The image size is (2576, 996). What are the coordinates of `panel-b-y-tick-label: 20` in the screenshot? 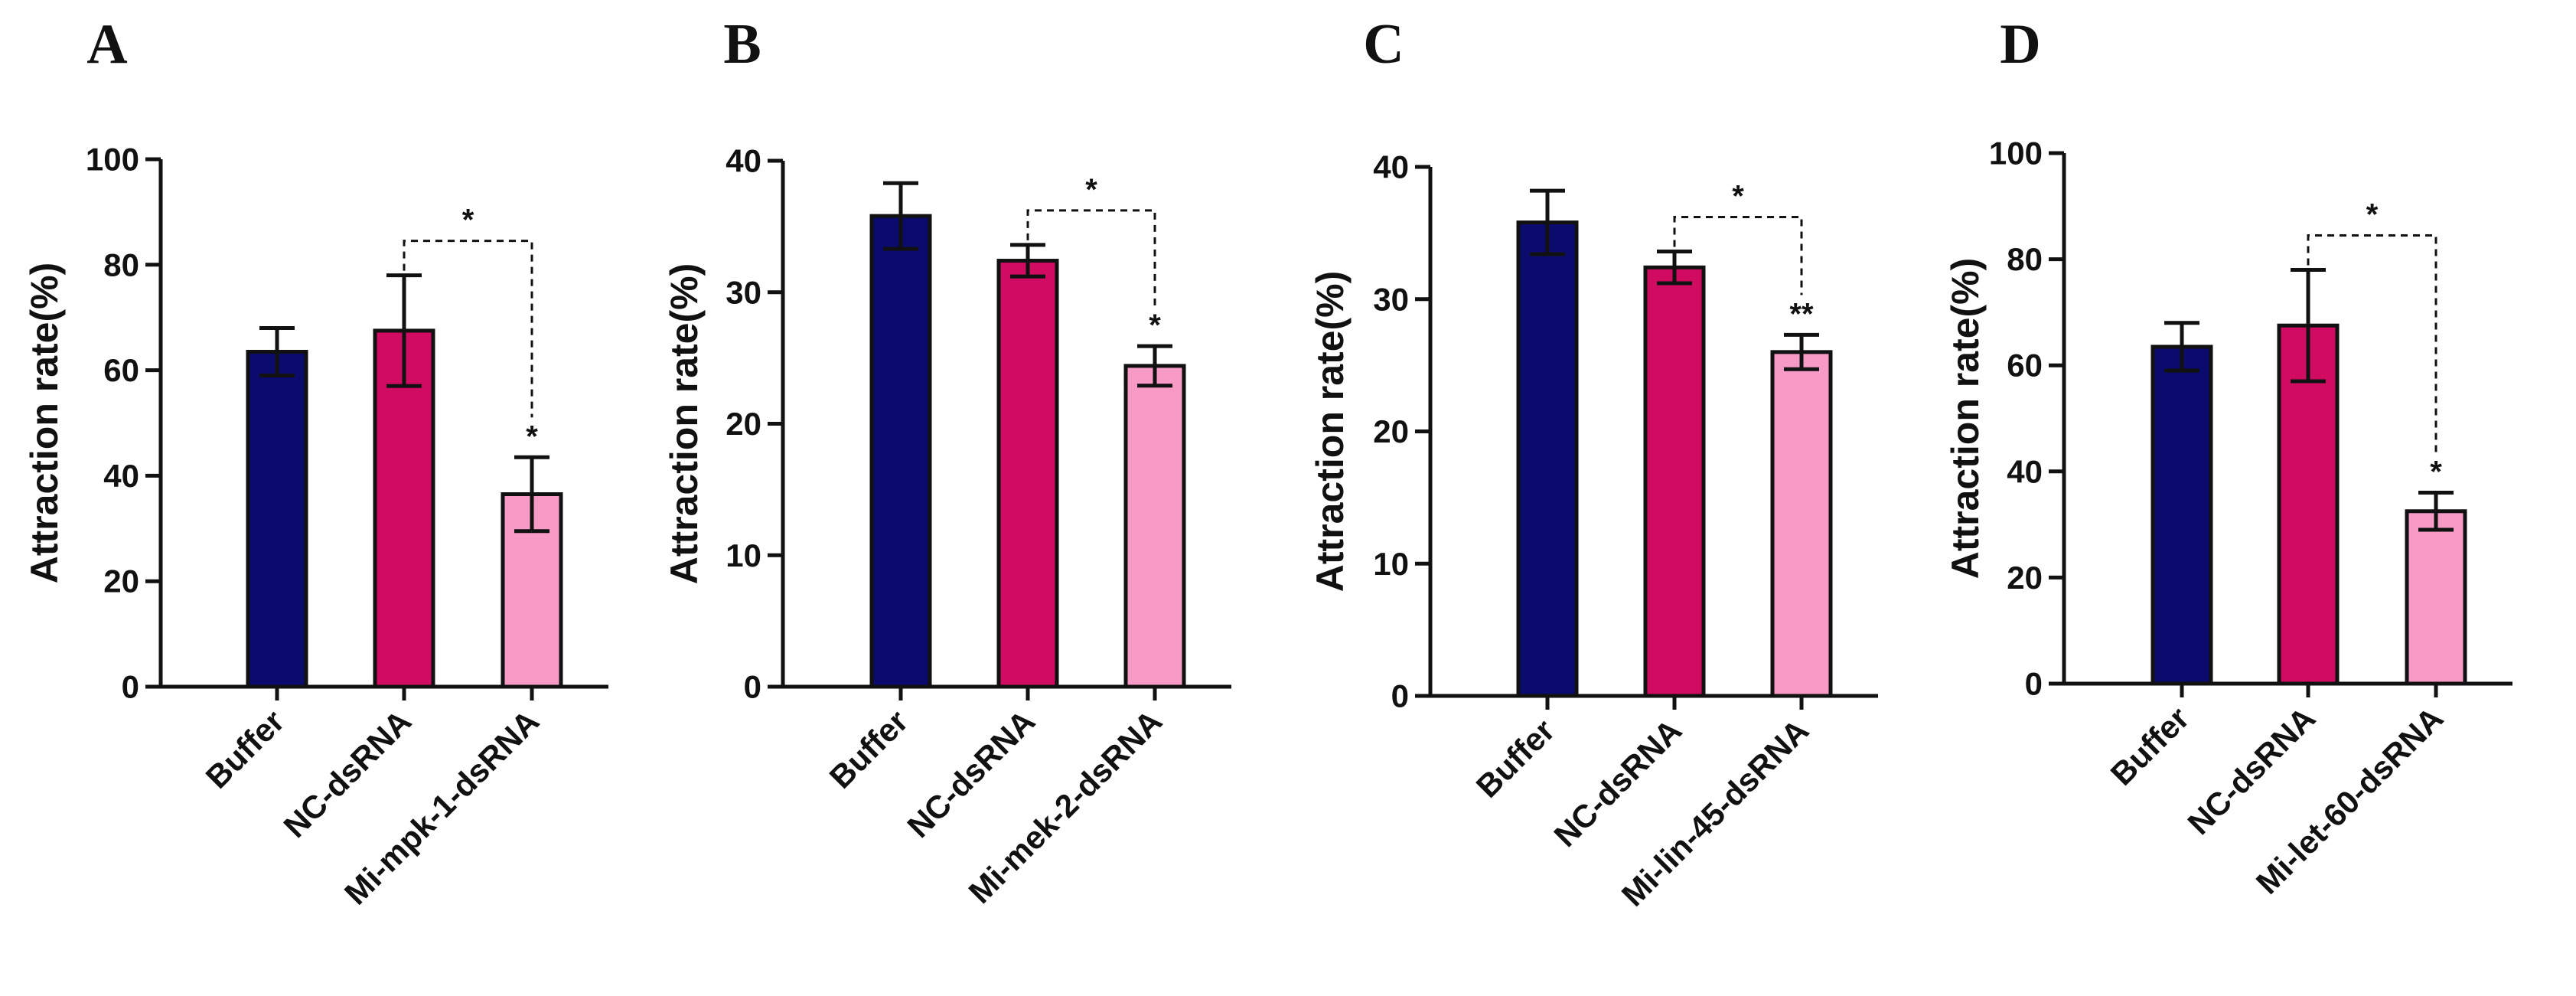 It's located at (744, 424).